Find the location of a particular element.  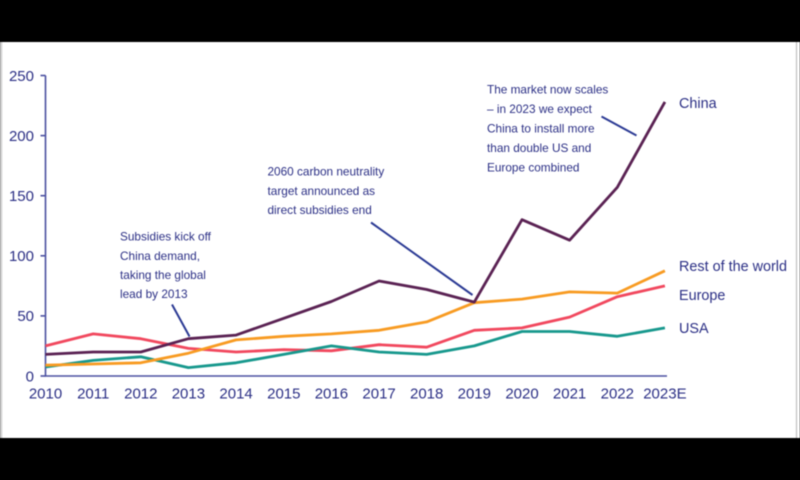

svg-text: 2019 is located at coordinates (474, 394).